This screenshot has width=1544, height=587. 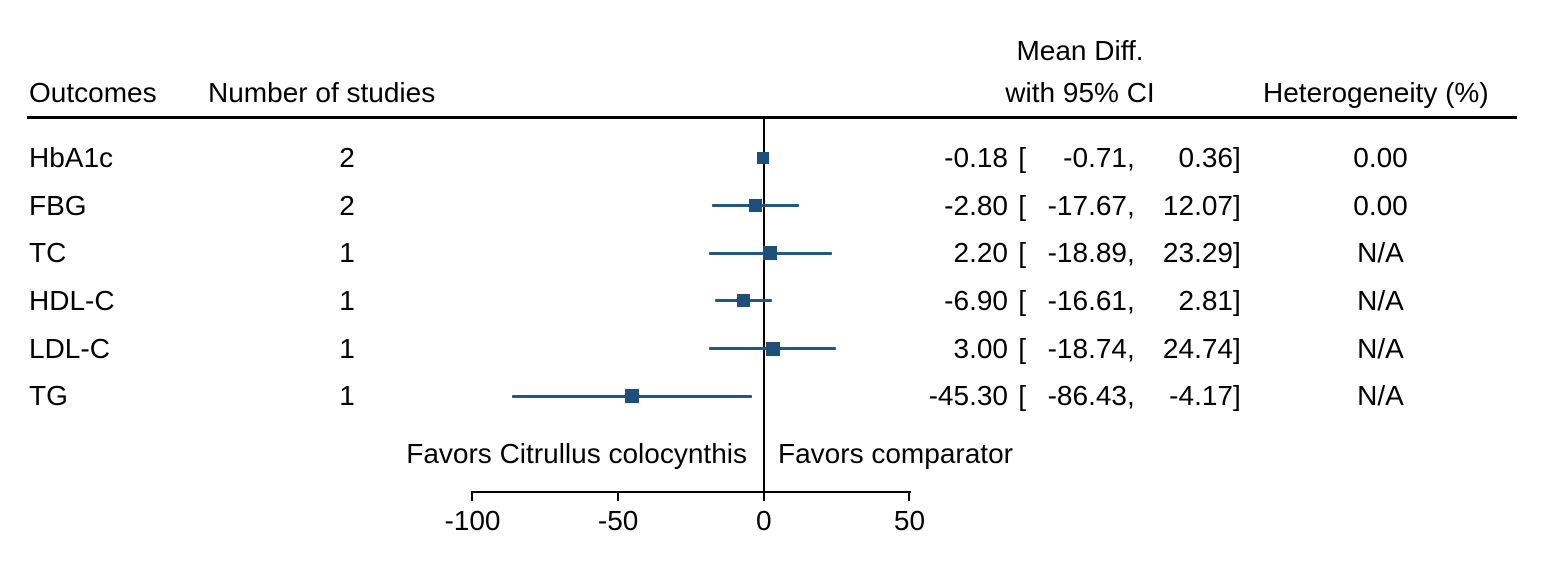 What do you see at coordinates (895, 453) in the screenshot?
I see `favors-right-label: Favors comparator` at bounding box center [895, 453].